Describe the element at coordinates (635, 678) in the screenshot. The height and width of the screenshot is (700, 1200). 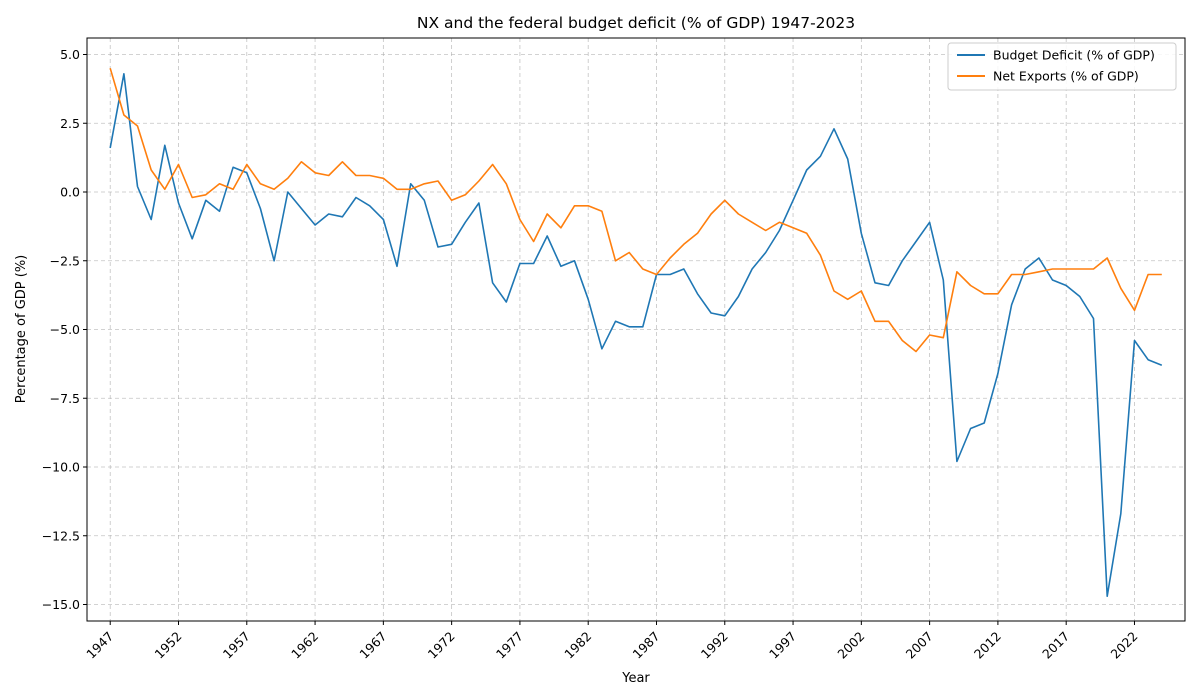
I see `x-axis-title: Year` at that location.